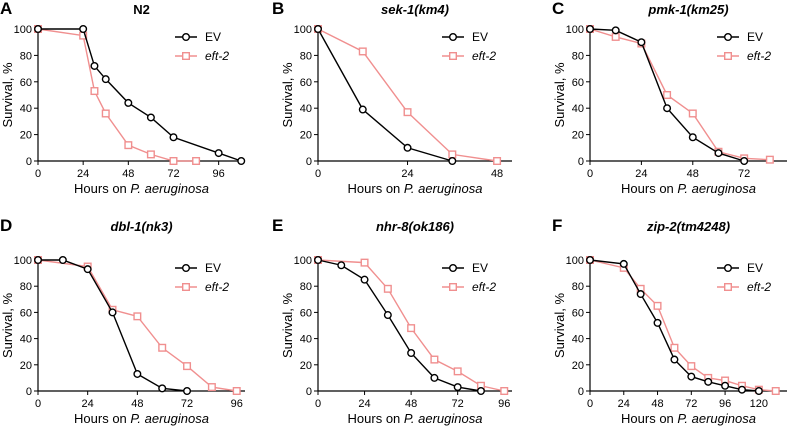 Image resolution: width=799 pixels, height=429 pixels. I want to click on legend-marker-EV, so click(453, 37).